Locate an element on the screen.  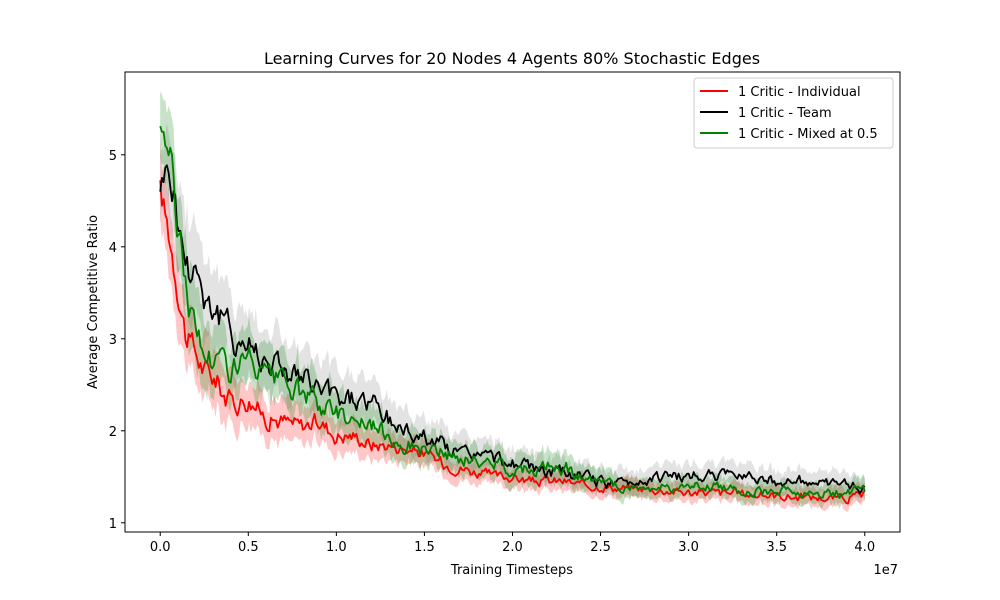
x-tick-label: 2.0 is located at coordinates (512, 547).